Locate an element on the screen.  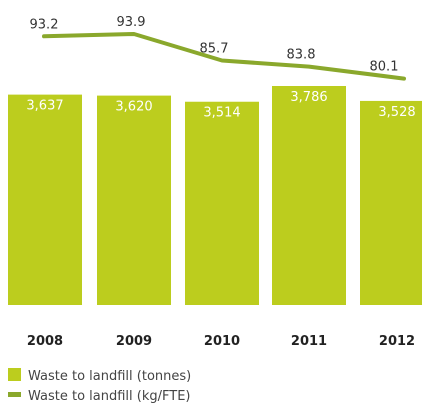
line-series-kg-fte is located at coordinates (224, 56).